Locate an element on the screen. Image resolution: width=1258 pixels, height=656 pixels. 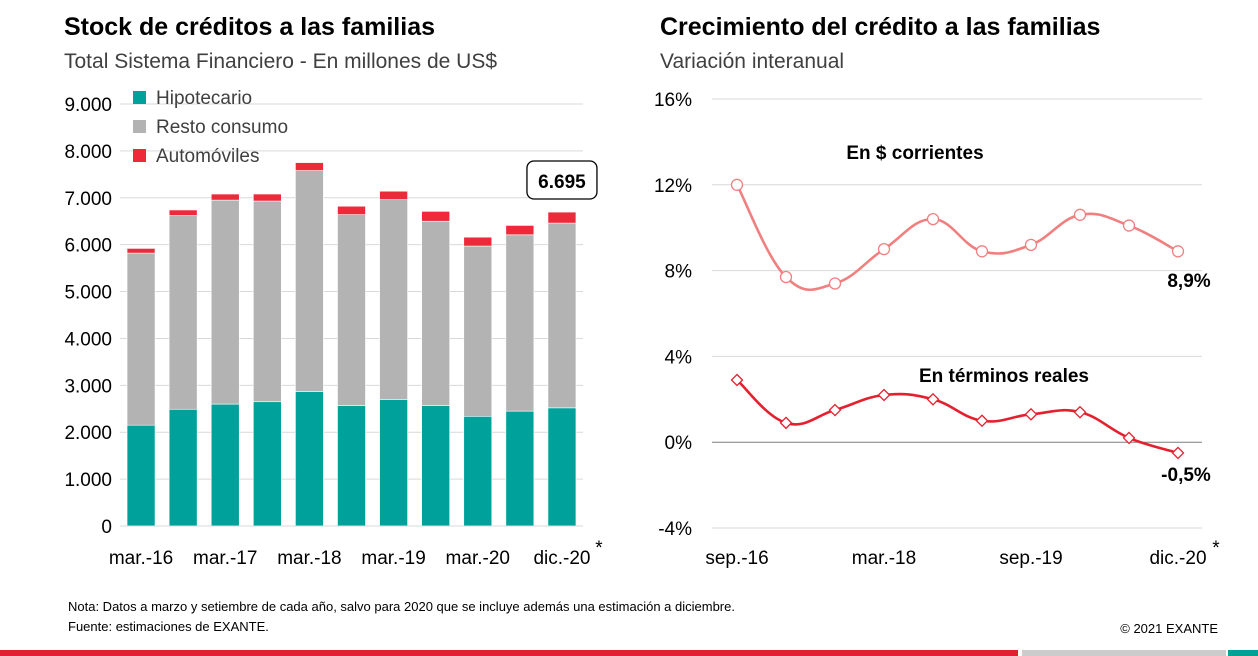
x-tick-label: mar.-16 is located at coordinates (141, 558).